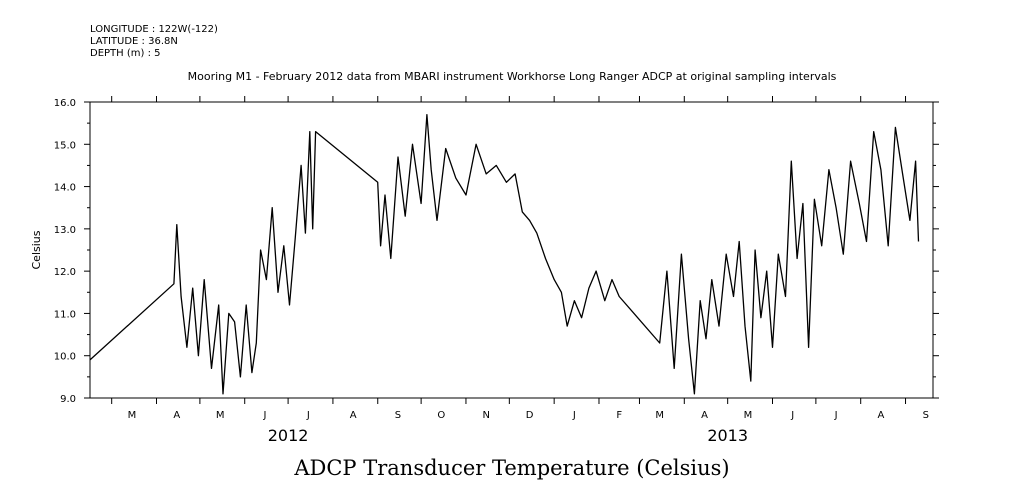 The image size is (1009, 504). What do you see at coordinates (154, 29) in the screenshot?
I see `longitude-label: LONGITUDE : 122W(-122)` at bounding box center [154, 29].